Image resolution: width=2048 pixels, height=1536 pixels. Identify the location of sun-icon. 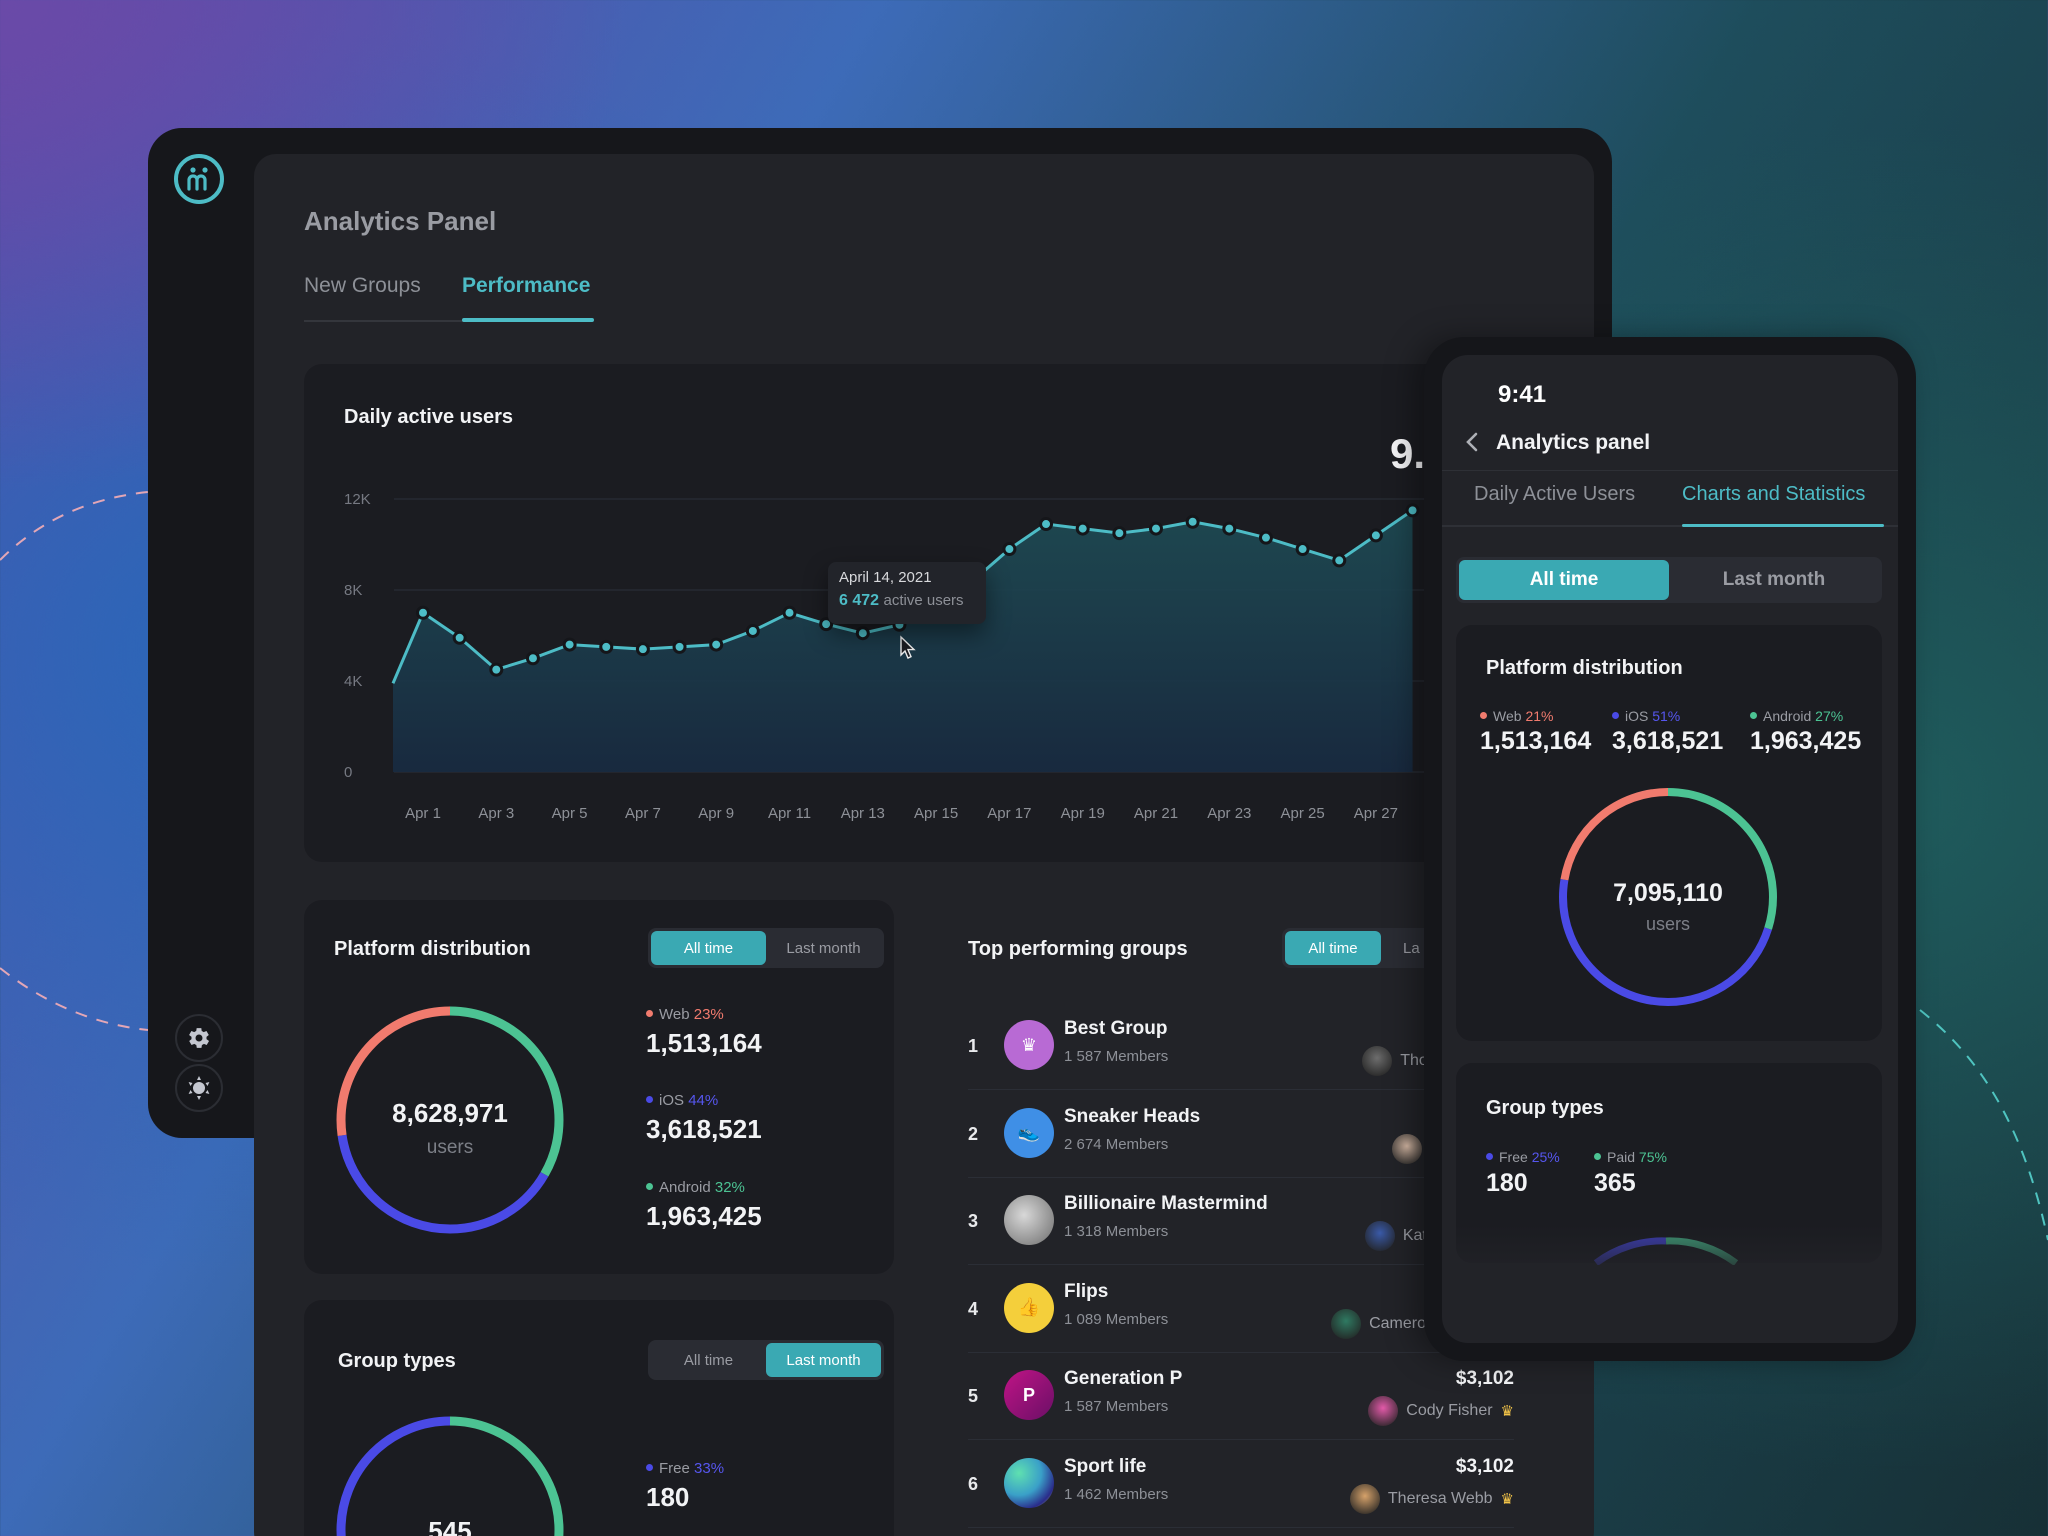
(199, 1088).